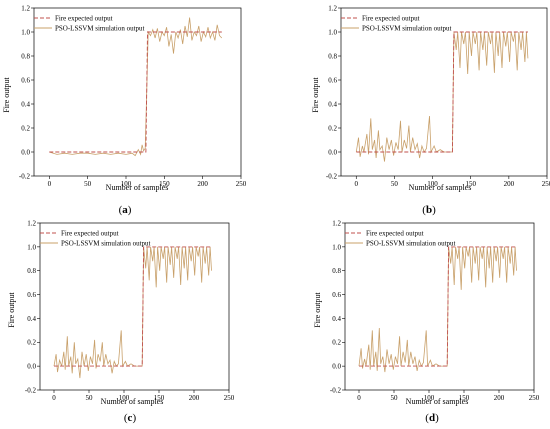 The image size is (550, 429). I want to click on panel-label: (a), so click(125, 210).